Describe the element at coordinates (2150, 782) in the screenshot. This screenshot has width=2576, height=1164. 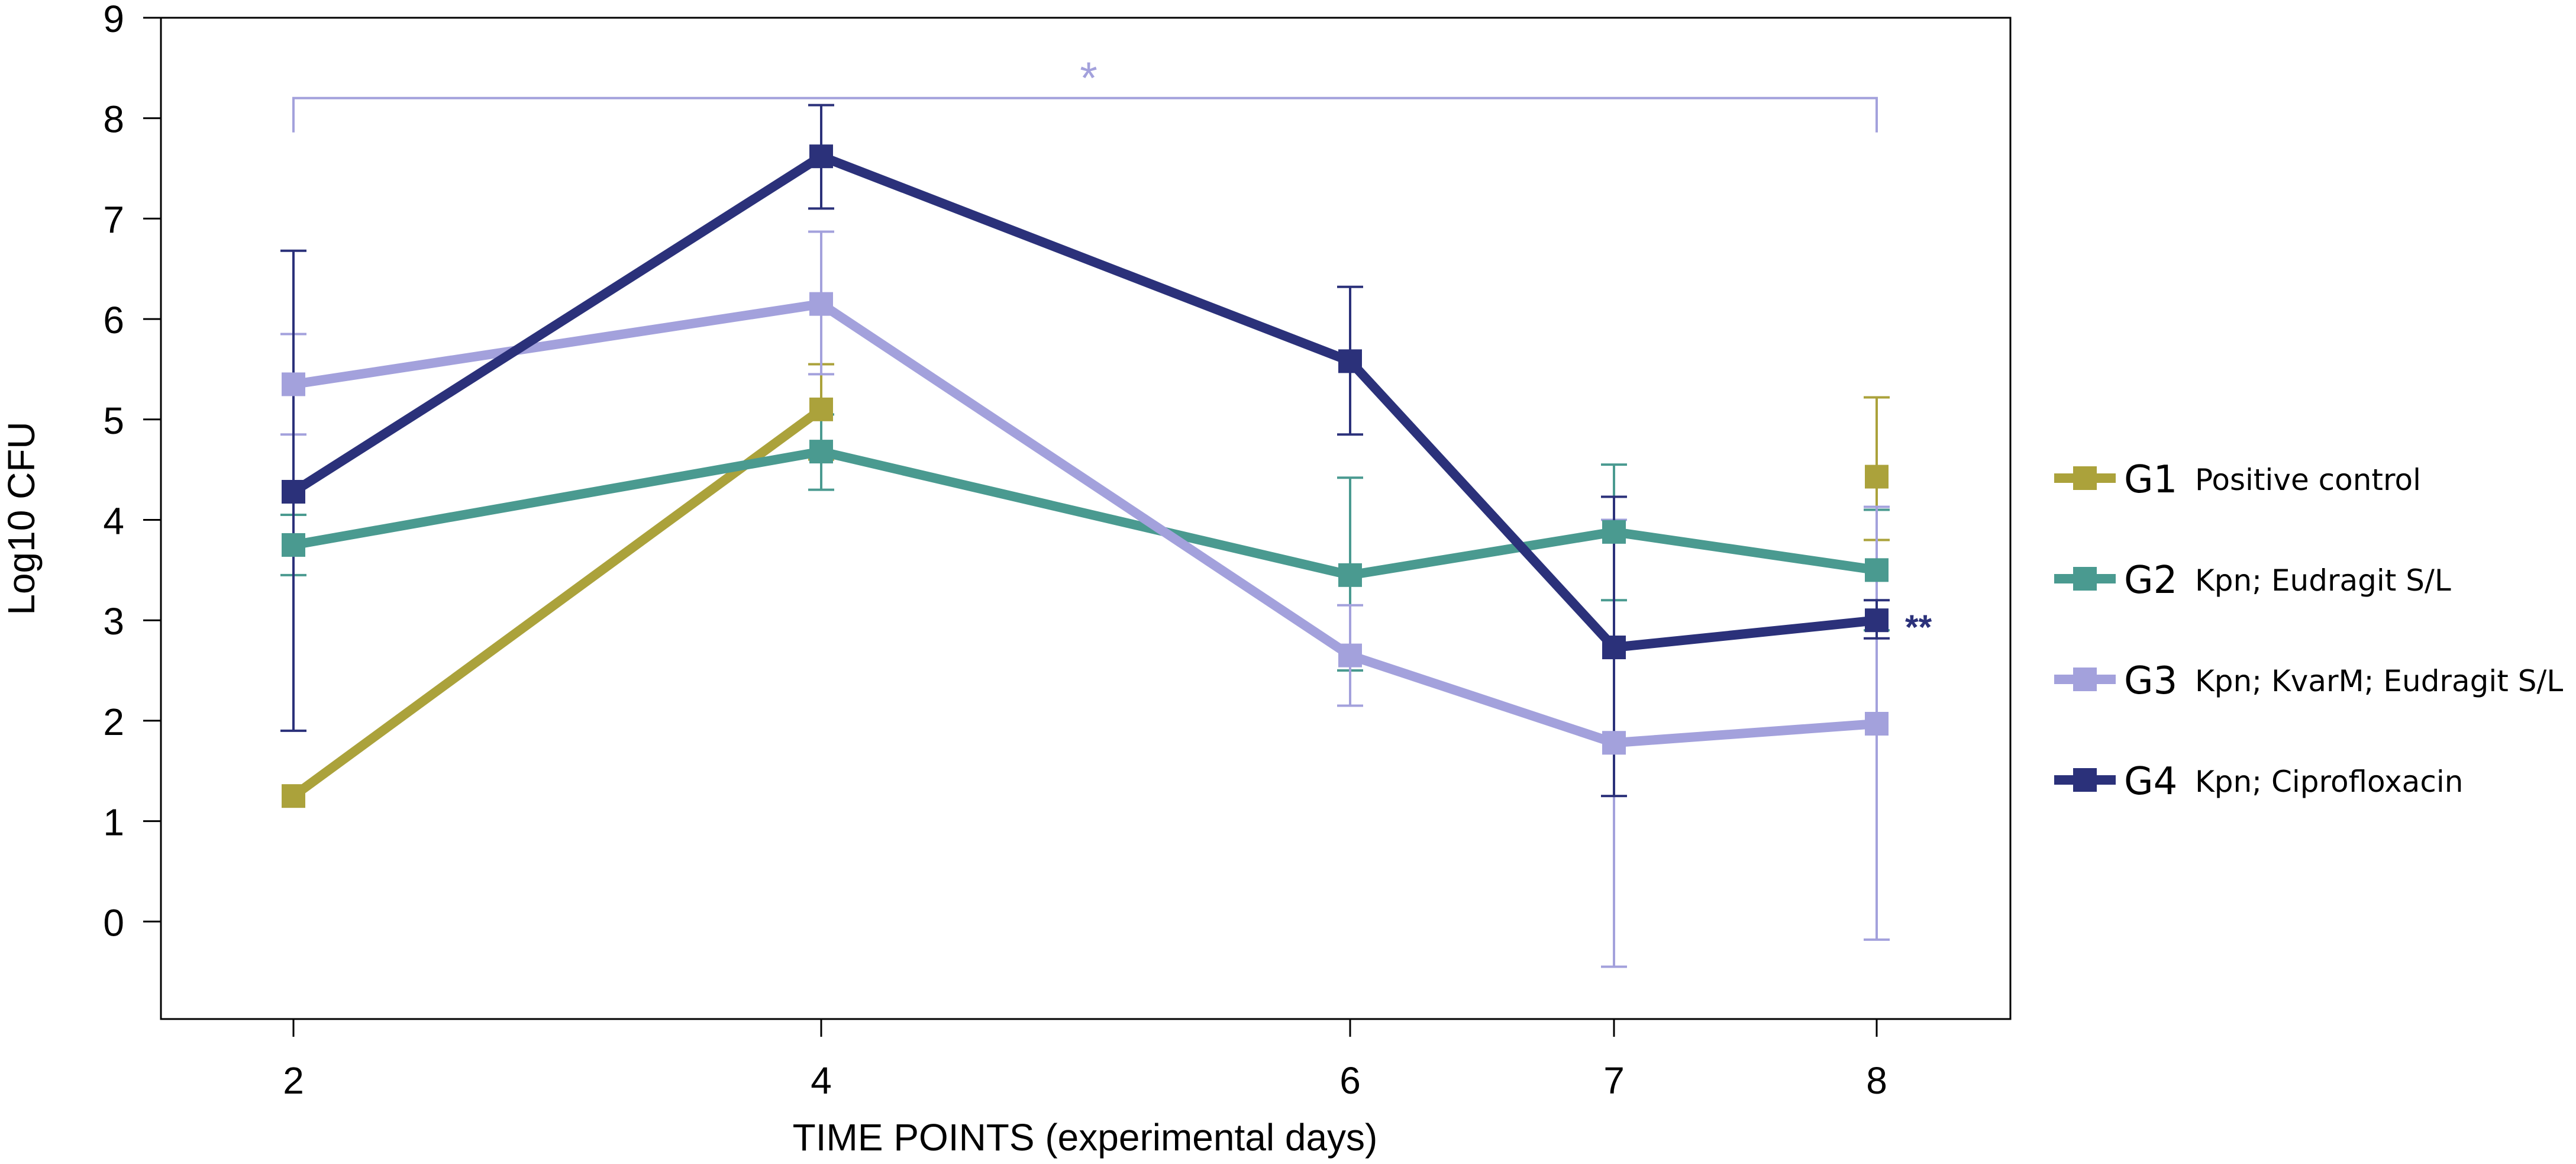
I see `g4-legend-name: G4` at that location.